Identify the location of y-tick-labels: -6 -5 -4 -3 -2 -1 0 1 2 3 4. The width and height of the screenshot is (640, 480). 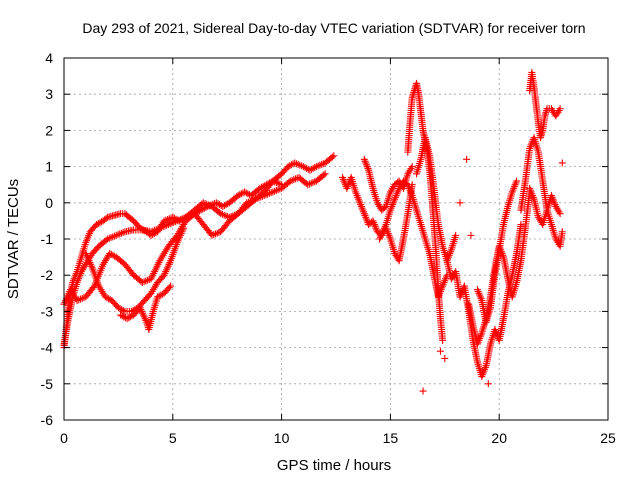
(47, 239).